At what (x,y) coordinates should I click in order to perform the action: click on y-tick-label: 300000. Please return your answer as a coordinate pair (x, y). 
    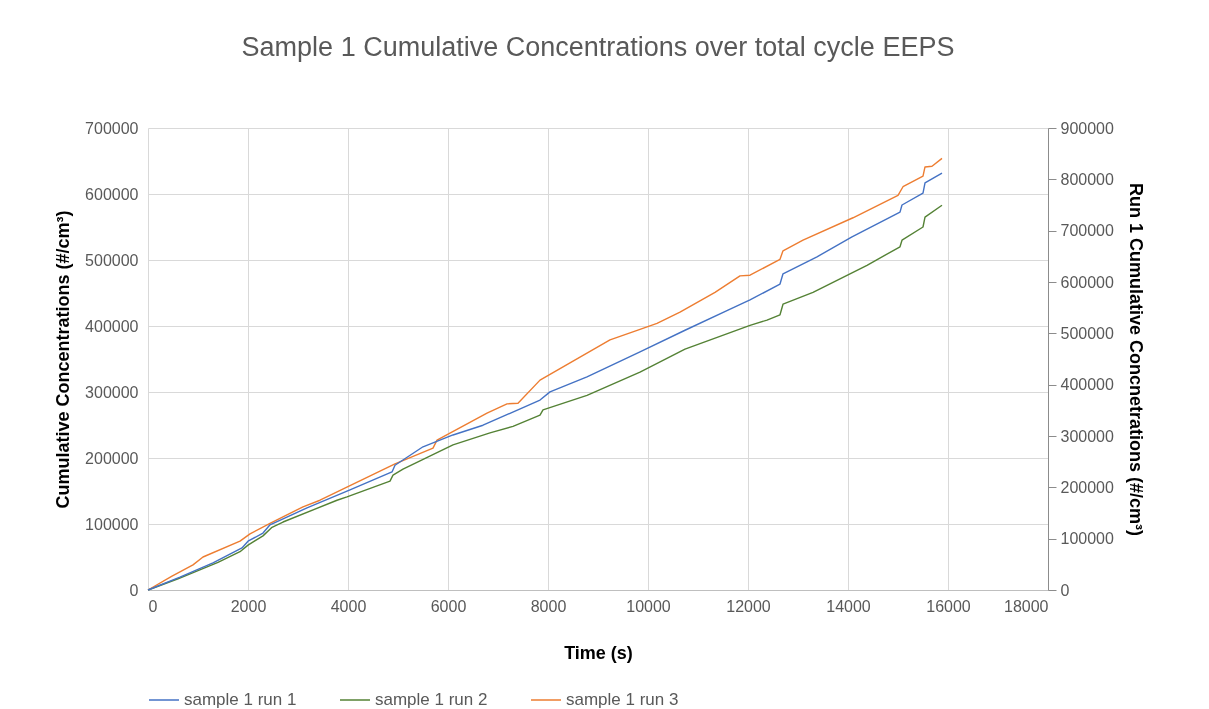
    Looking at the image, I should click on (112, 392).